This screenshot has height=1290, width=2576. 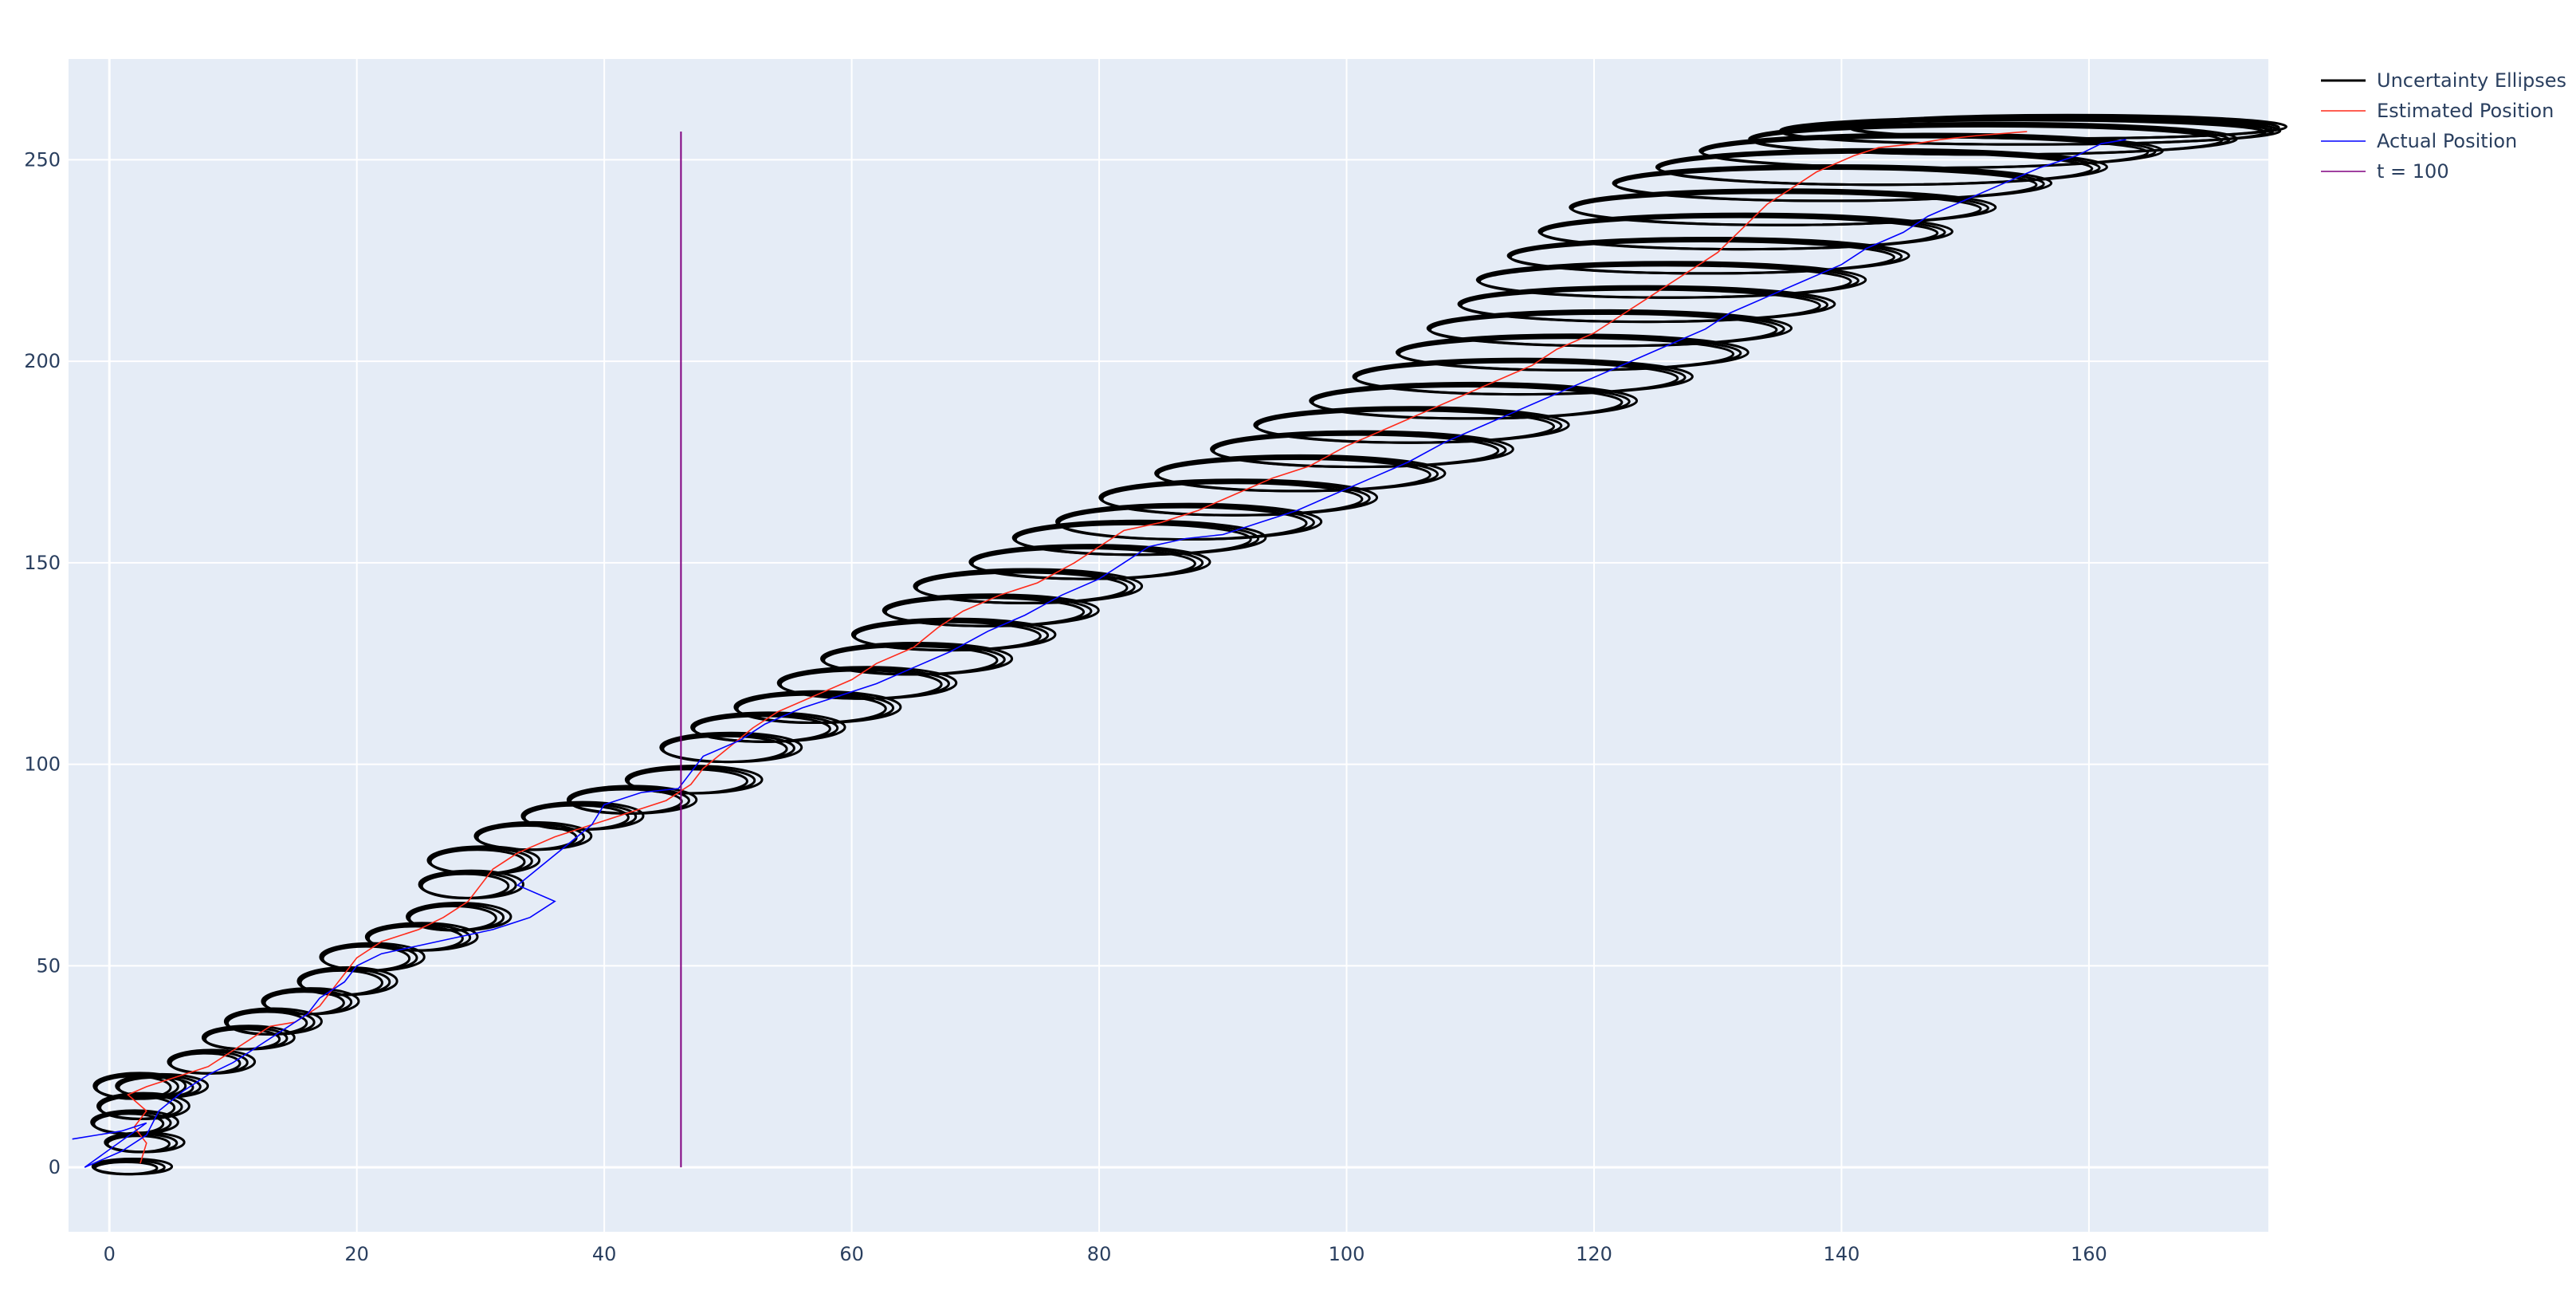 What do you see at coordinates (42, 159) in the screenshot?
I see `y-tick-label: 250` at bounding box center [42, 159].